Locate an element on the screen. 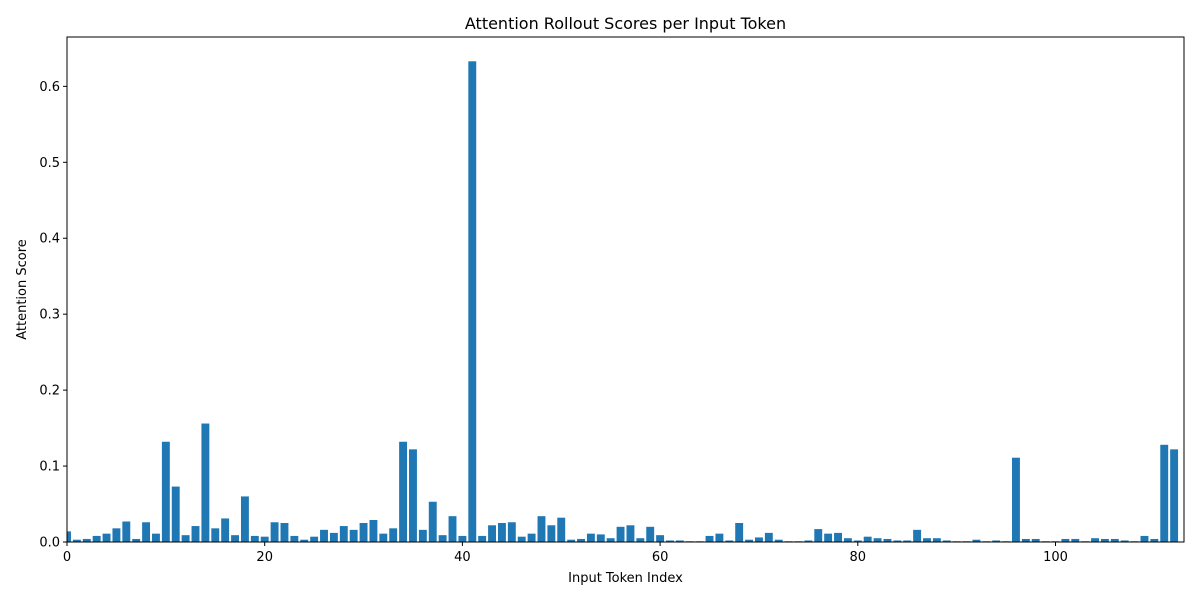 The width and height of the screenshot is (1200, 600). x-tick-label: 80 is located at coordinates (858, 557).